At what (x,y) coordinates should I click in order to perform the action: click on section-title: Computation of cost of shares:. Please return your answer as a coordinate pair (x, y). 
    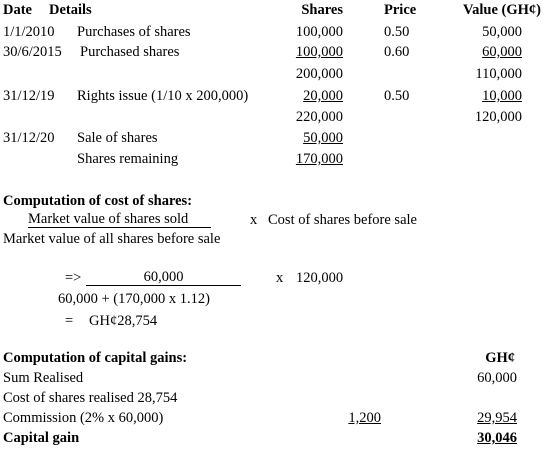
    Looking at the image, I should click on (98, 201).